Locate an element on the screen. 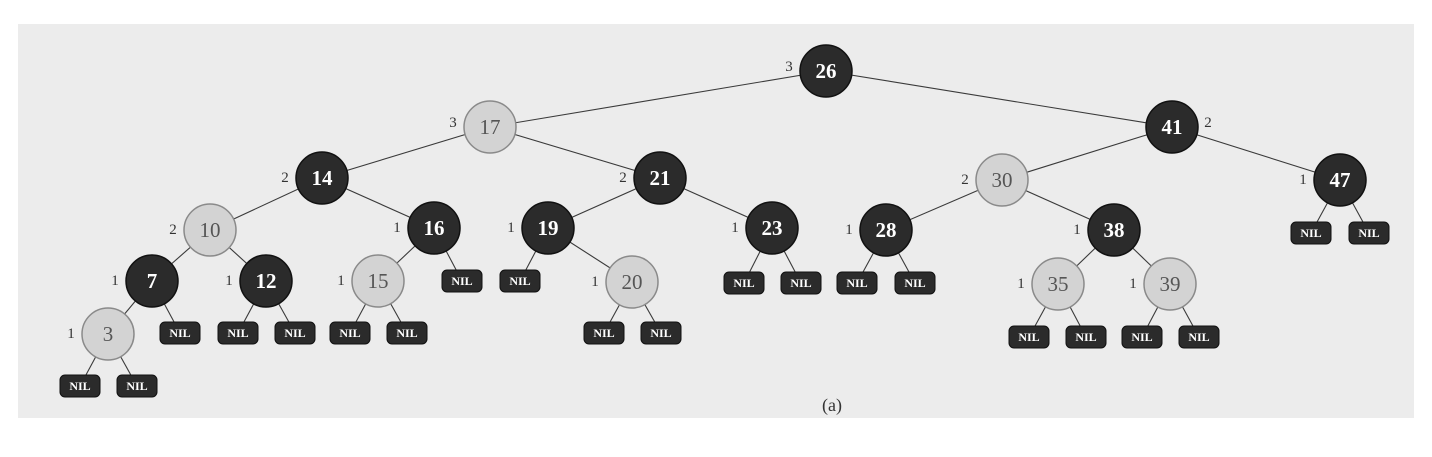 The image size is (1432, 457). node-key: 30 is located at coordinates (1002, 180).